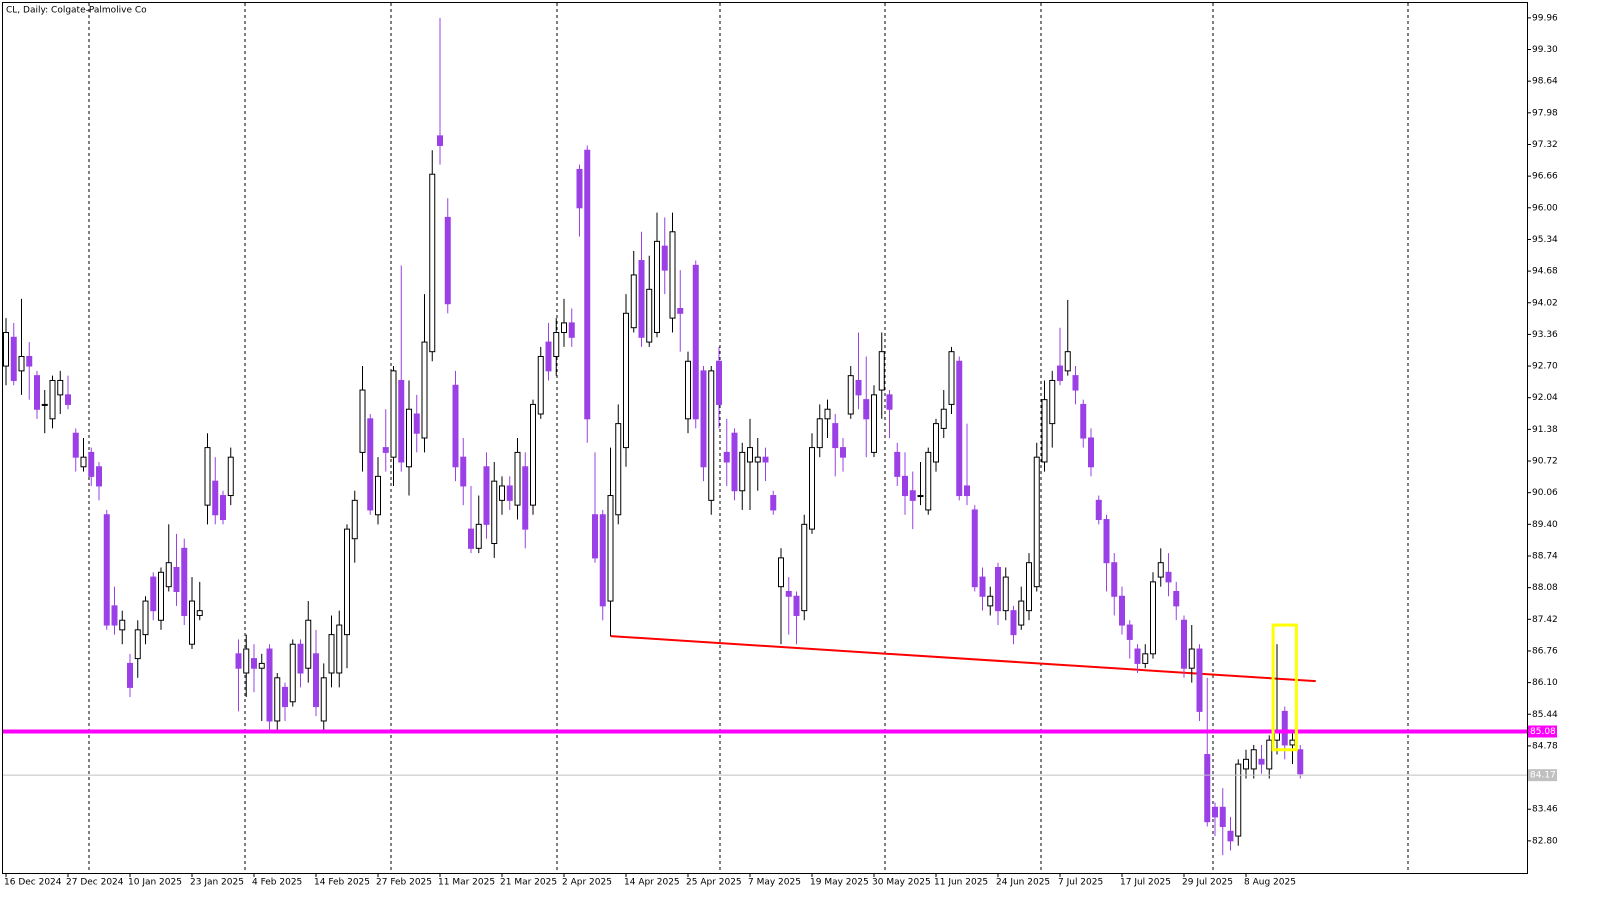 The image size is (1607, 915). What do you see at coordinates (1284, 687) in the screenshot?
I see `highlight-box` at bounding box center [1284, 687].